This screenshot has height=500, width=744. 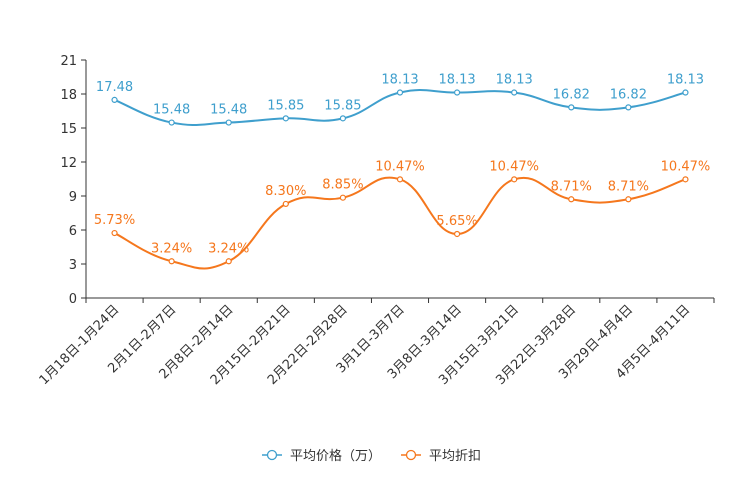 What do you see at coordinates (80, 345) in the screenshot?
I see `x-tick-label: 1月18日-1月24日` at bounding box center [80, 345].